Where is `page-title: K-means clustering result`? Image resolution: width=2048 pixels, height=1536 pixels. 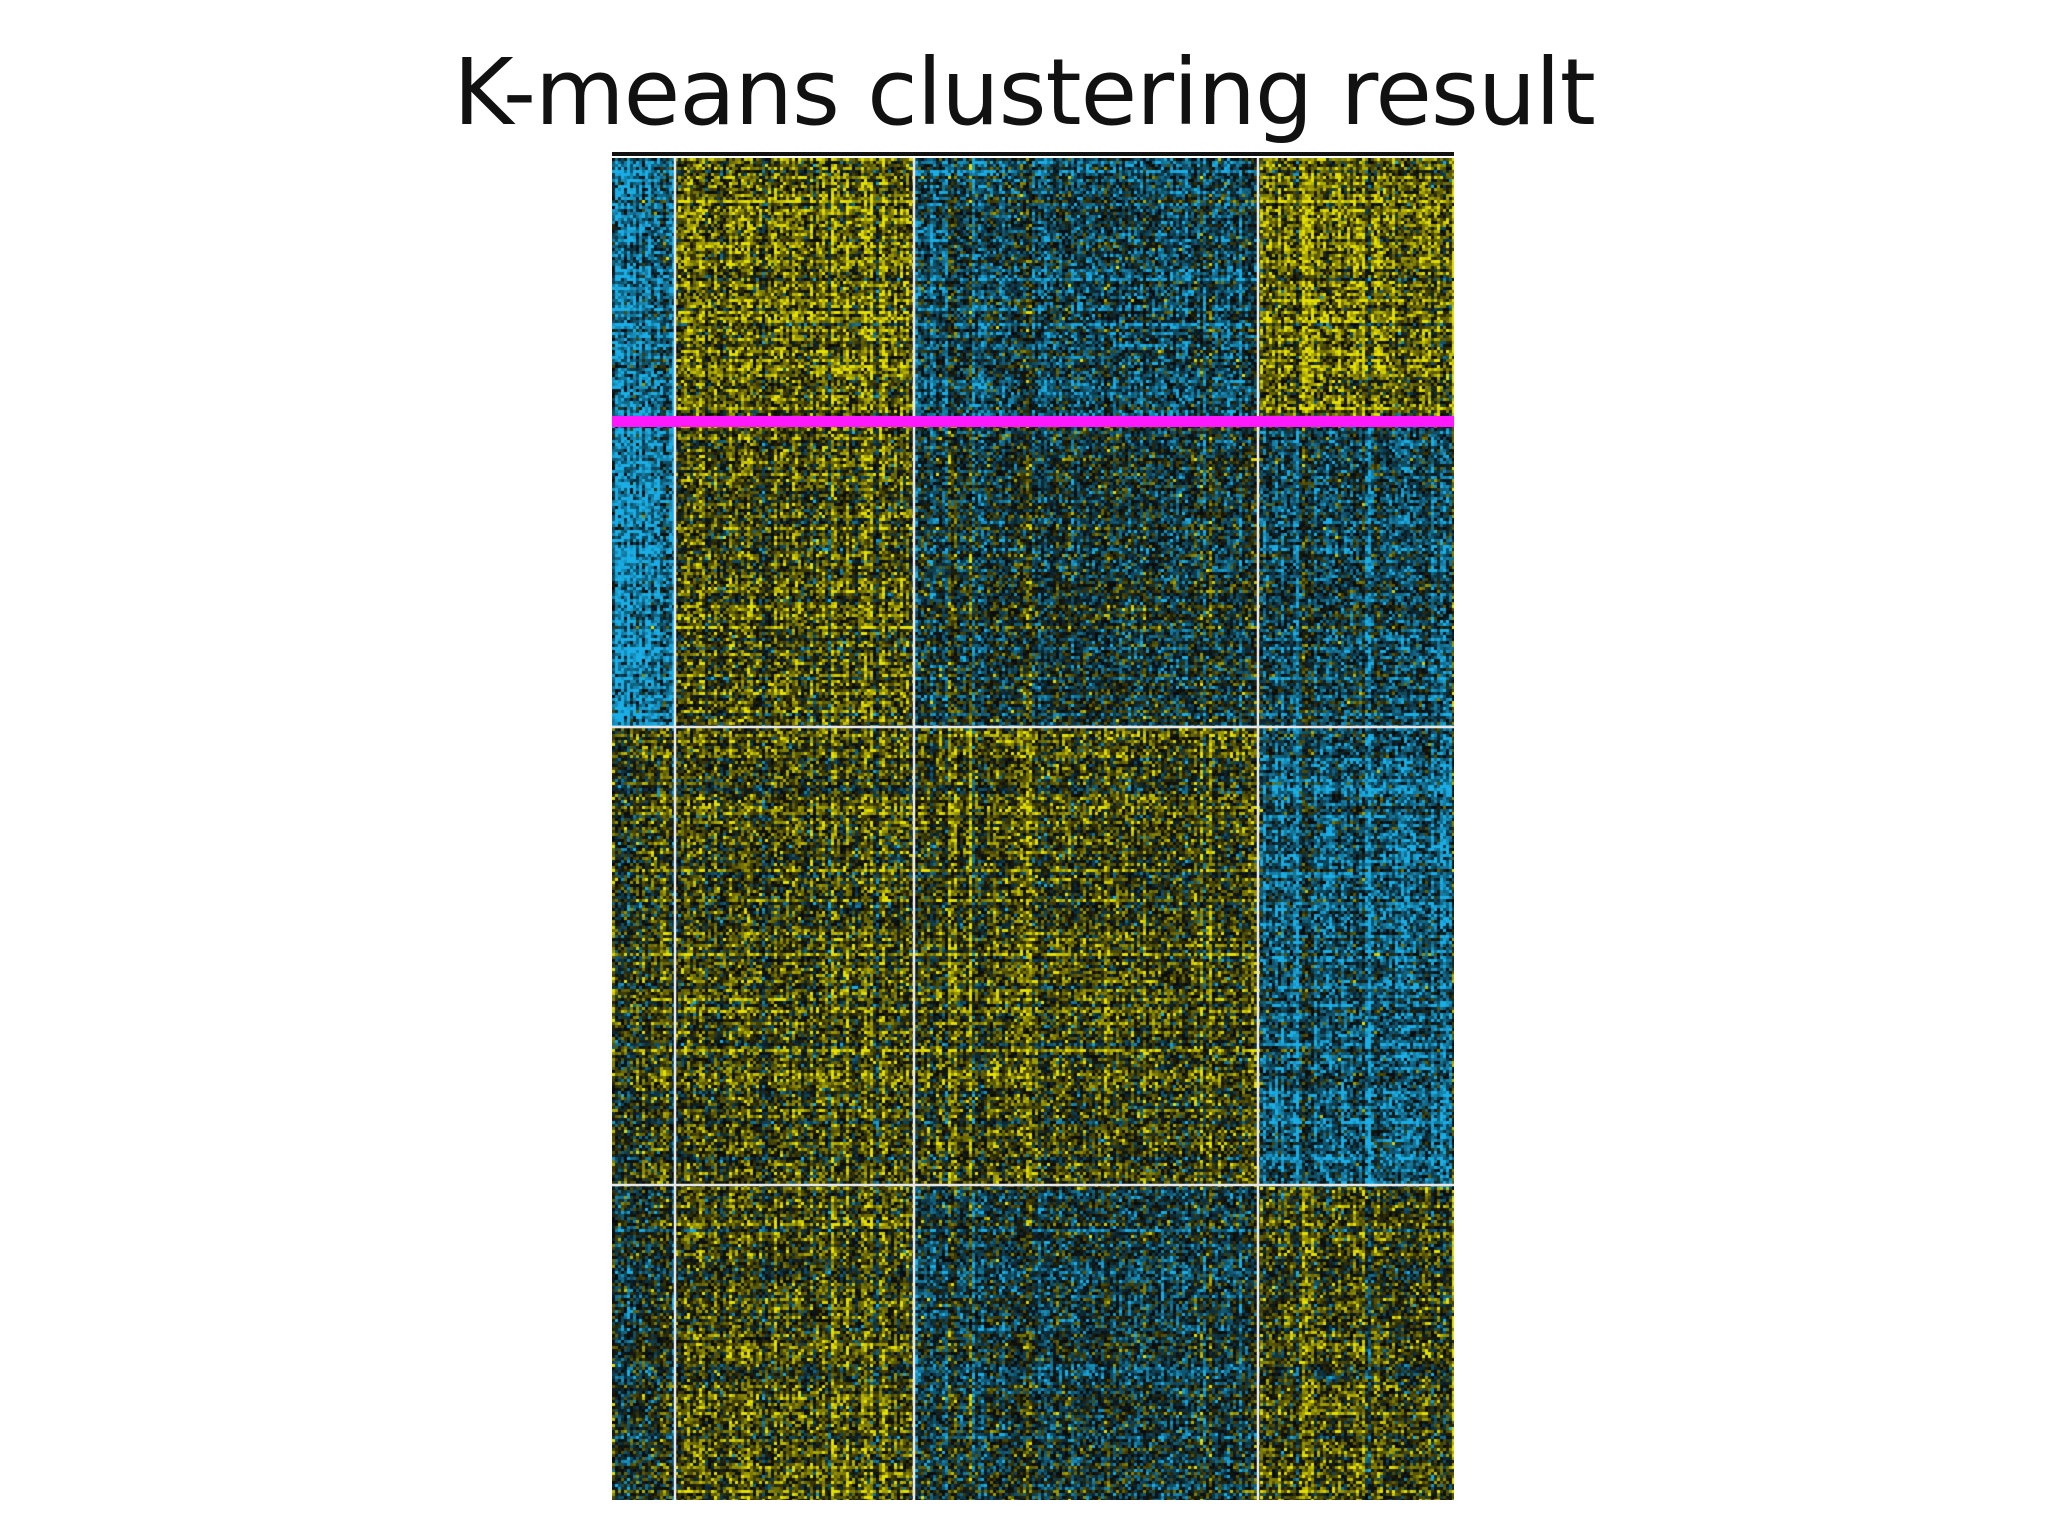
page-title: K-means clustering result is located at coordinates (1024, 92).